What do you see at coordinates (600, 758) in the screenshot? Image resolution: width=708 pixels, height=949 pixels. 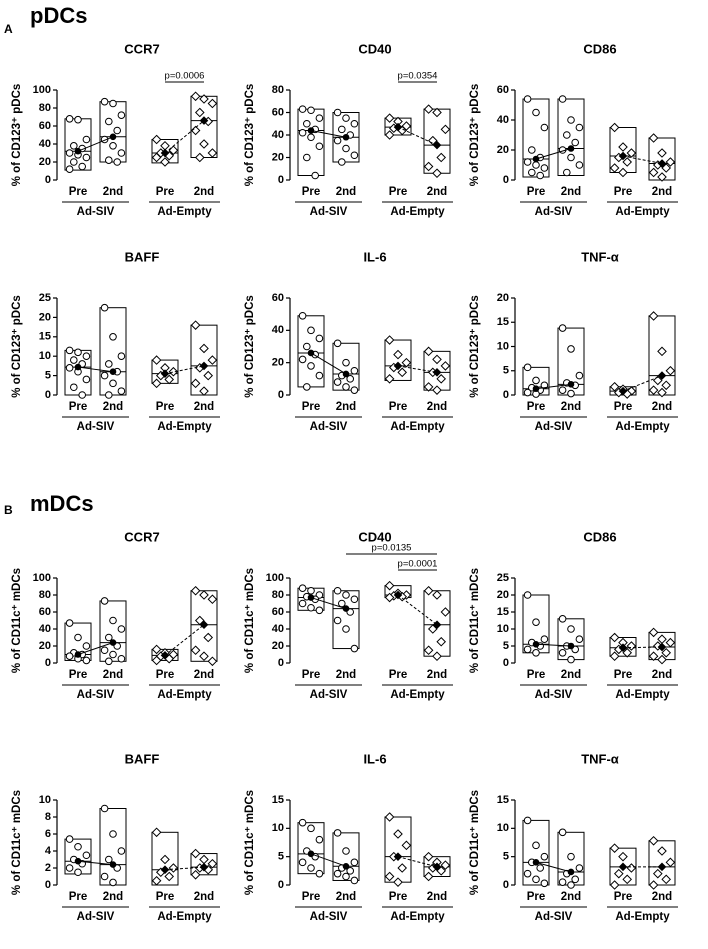 I see `chart-title: TNF-α` at bounding box center [600, 758].